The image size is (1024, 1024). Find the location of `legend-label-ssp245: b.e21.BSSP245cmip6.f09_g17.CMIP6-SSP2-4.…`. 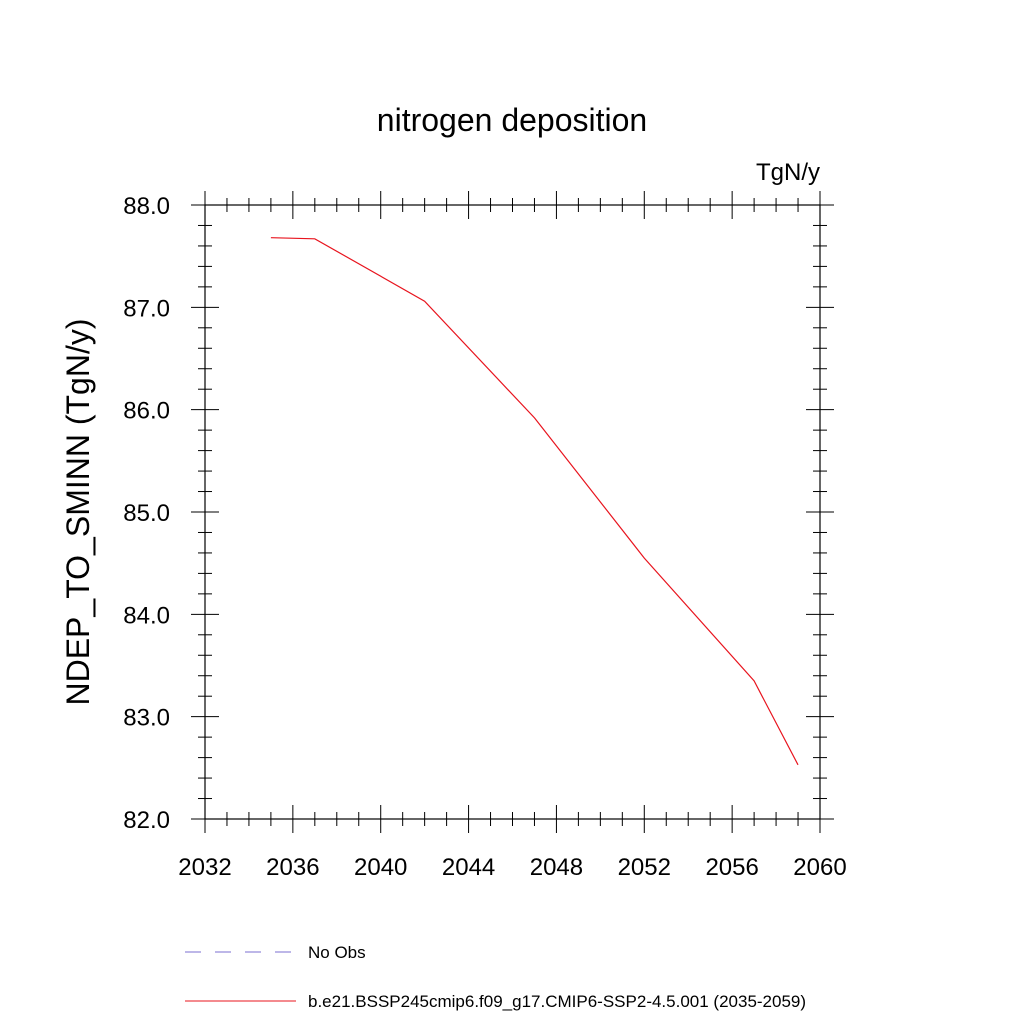

legend-label-ssp245: b.e21.BSSP245cmip6.f09_g17.CMIP6-SSP2-4.… is located at coordinates (557, 1001).